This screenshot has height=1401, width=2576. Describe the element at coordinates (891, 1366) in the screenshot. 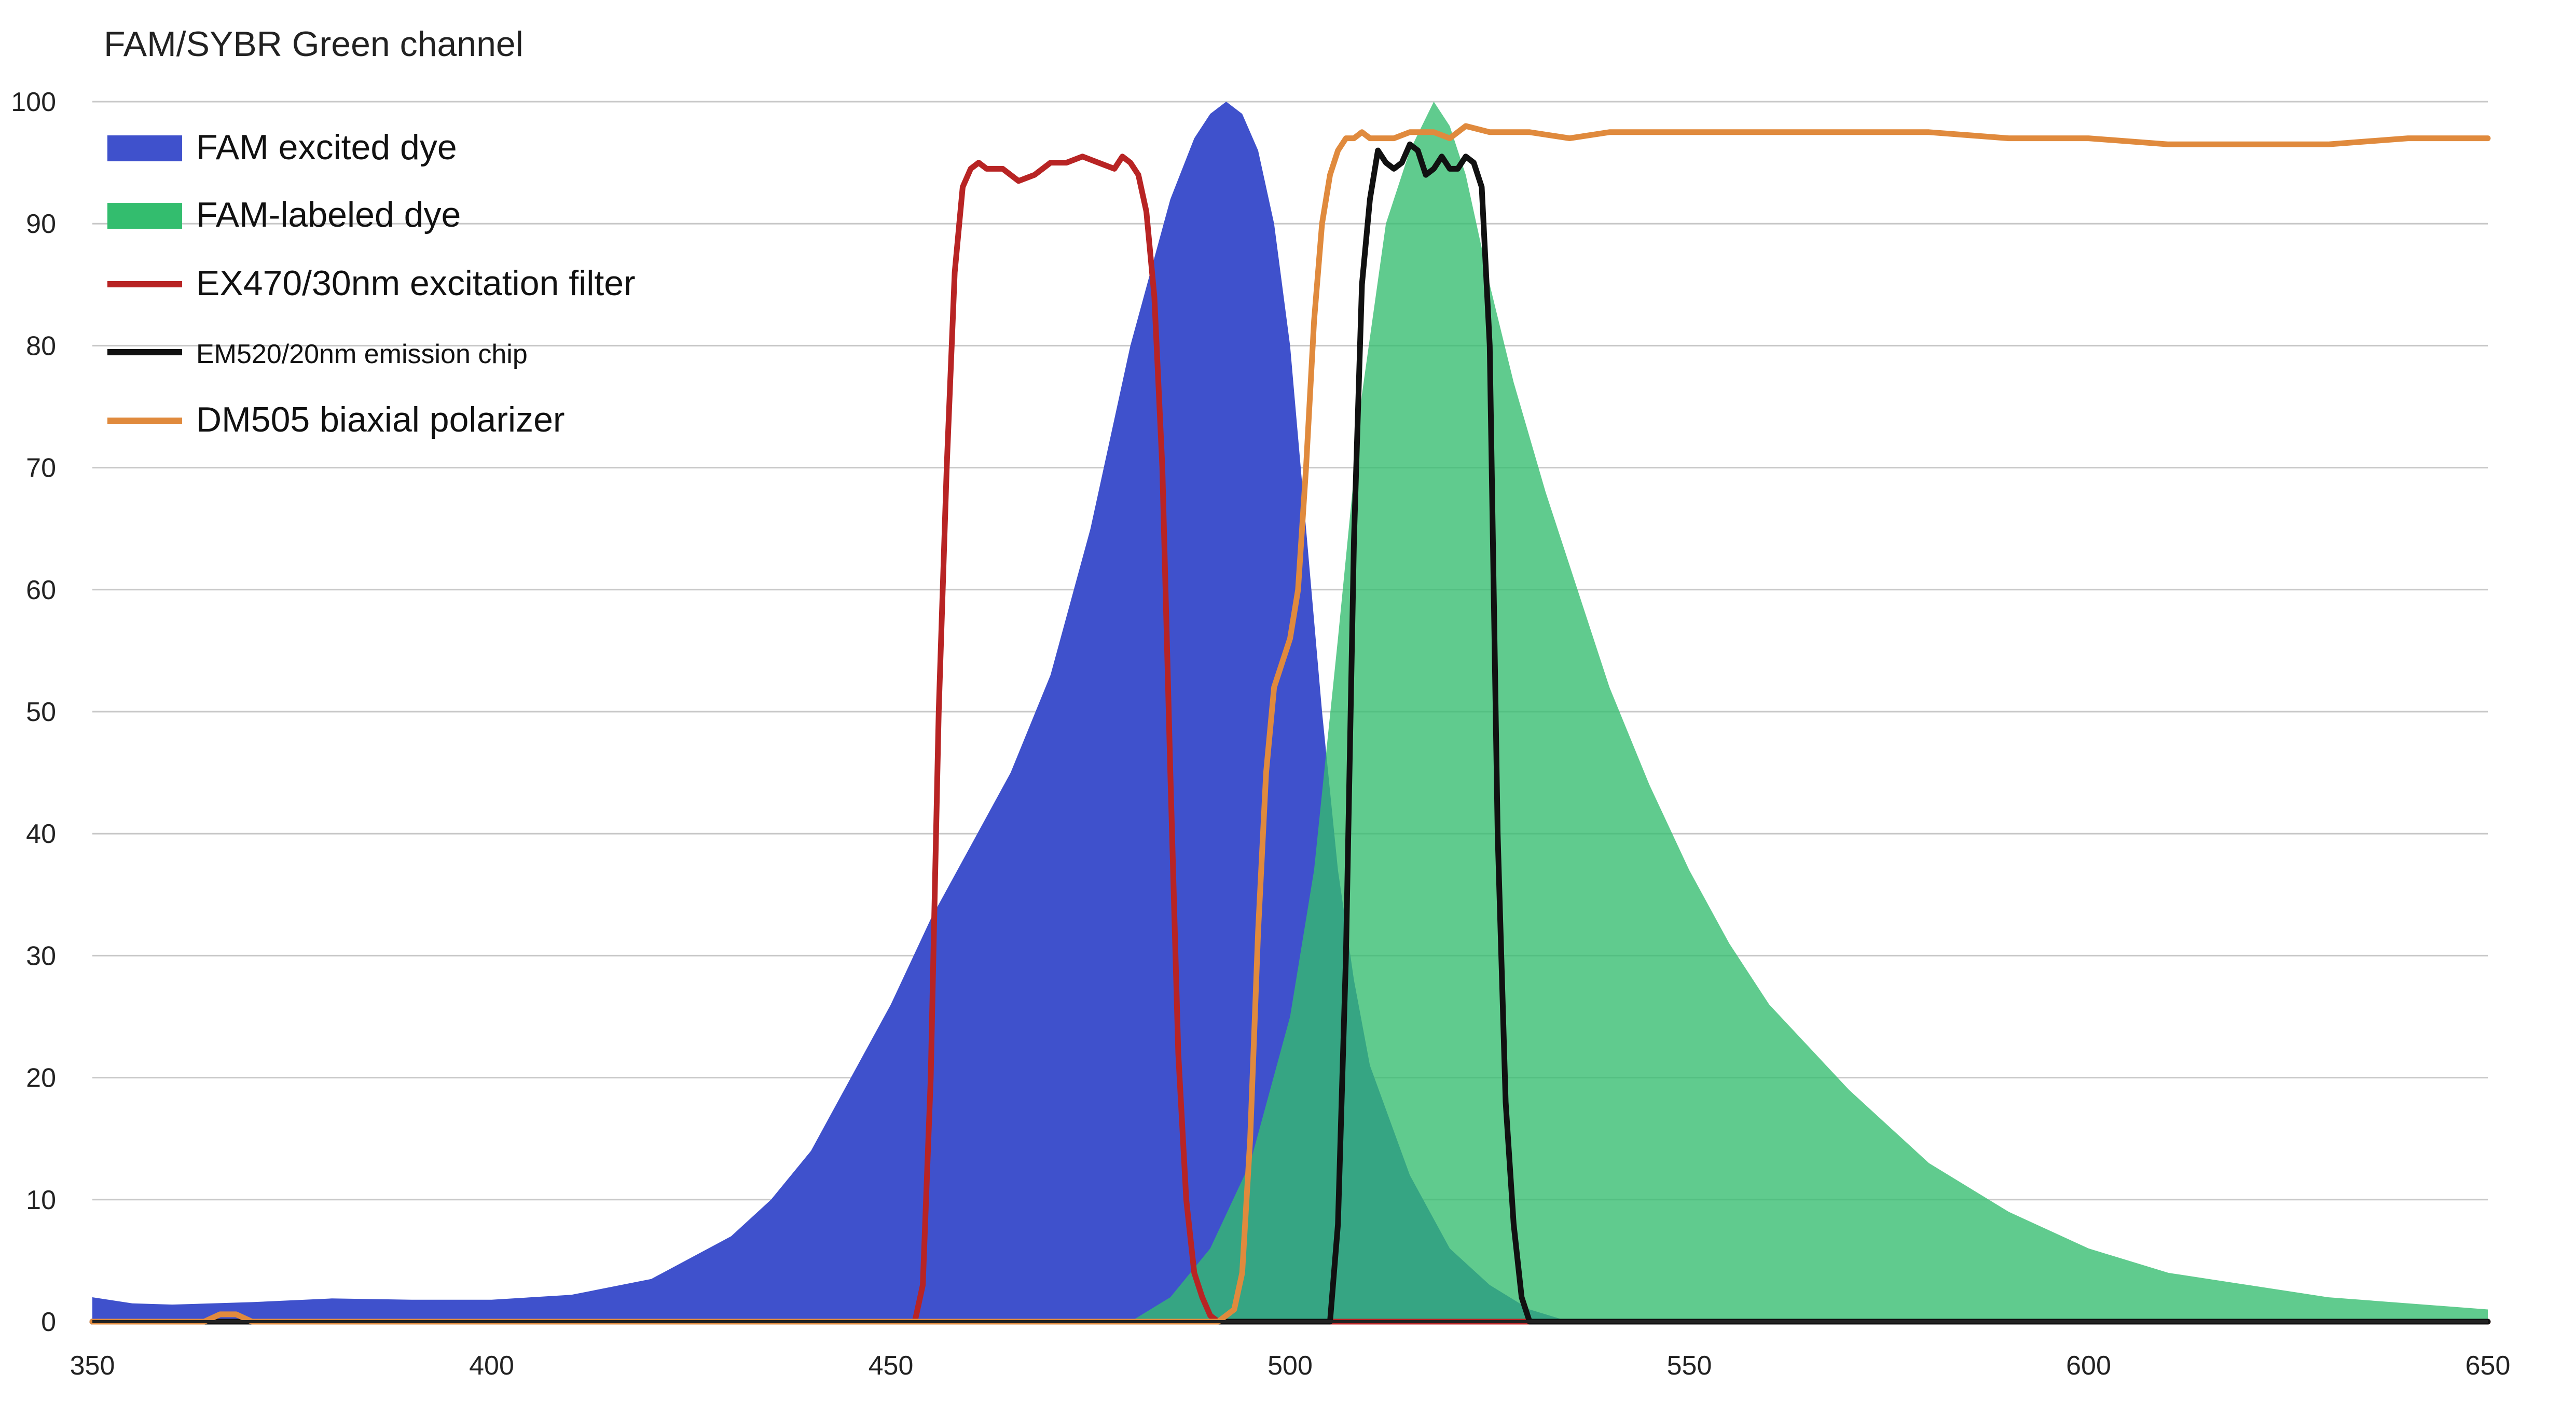

I see `x-tick-label: 450` at that location.